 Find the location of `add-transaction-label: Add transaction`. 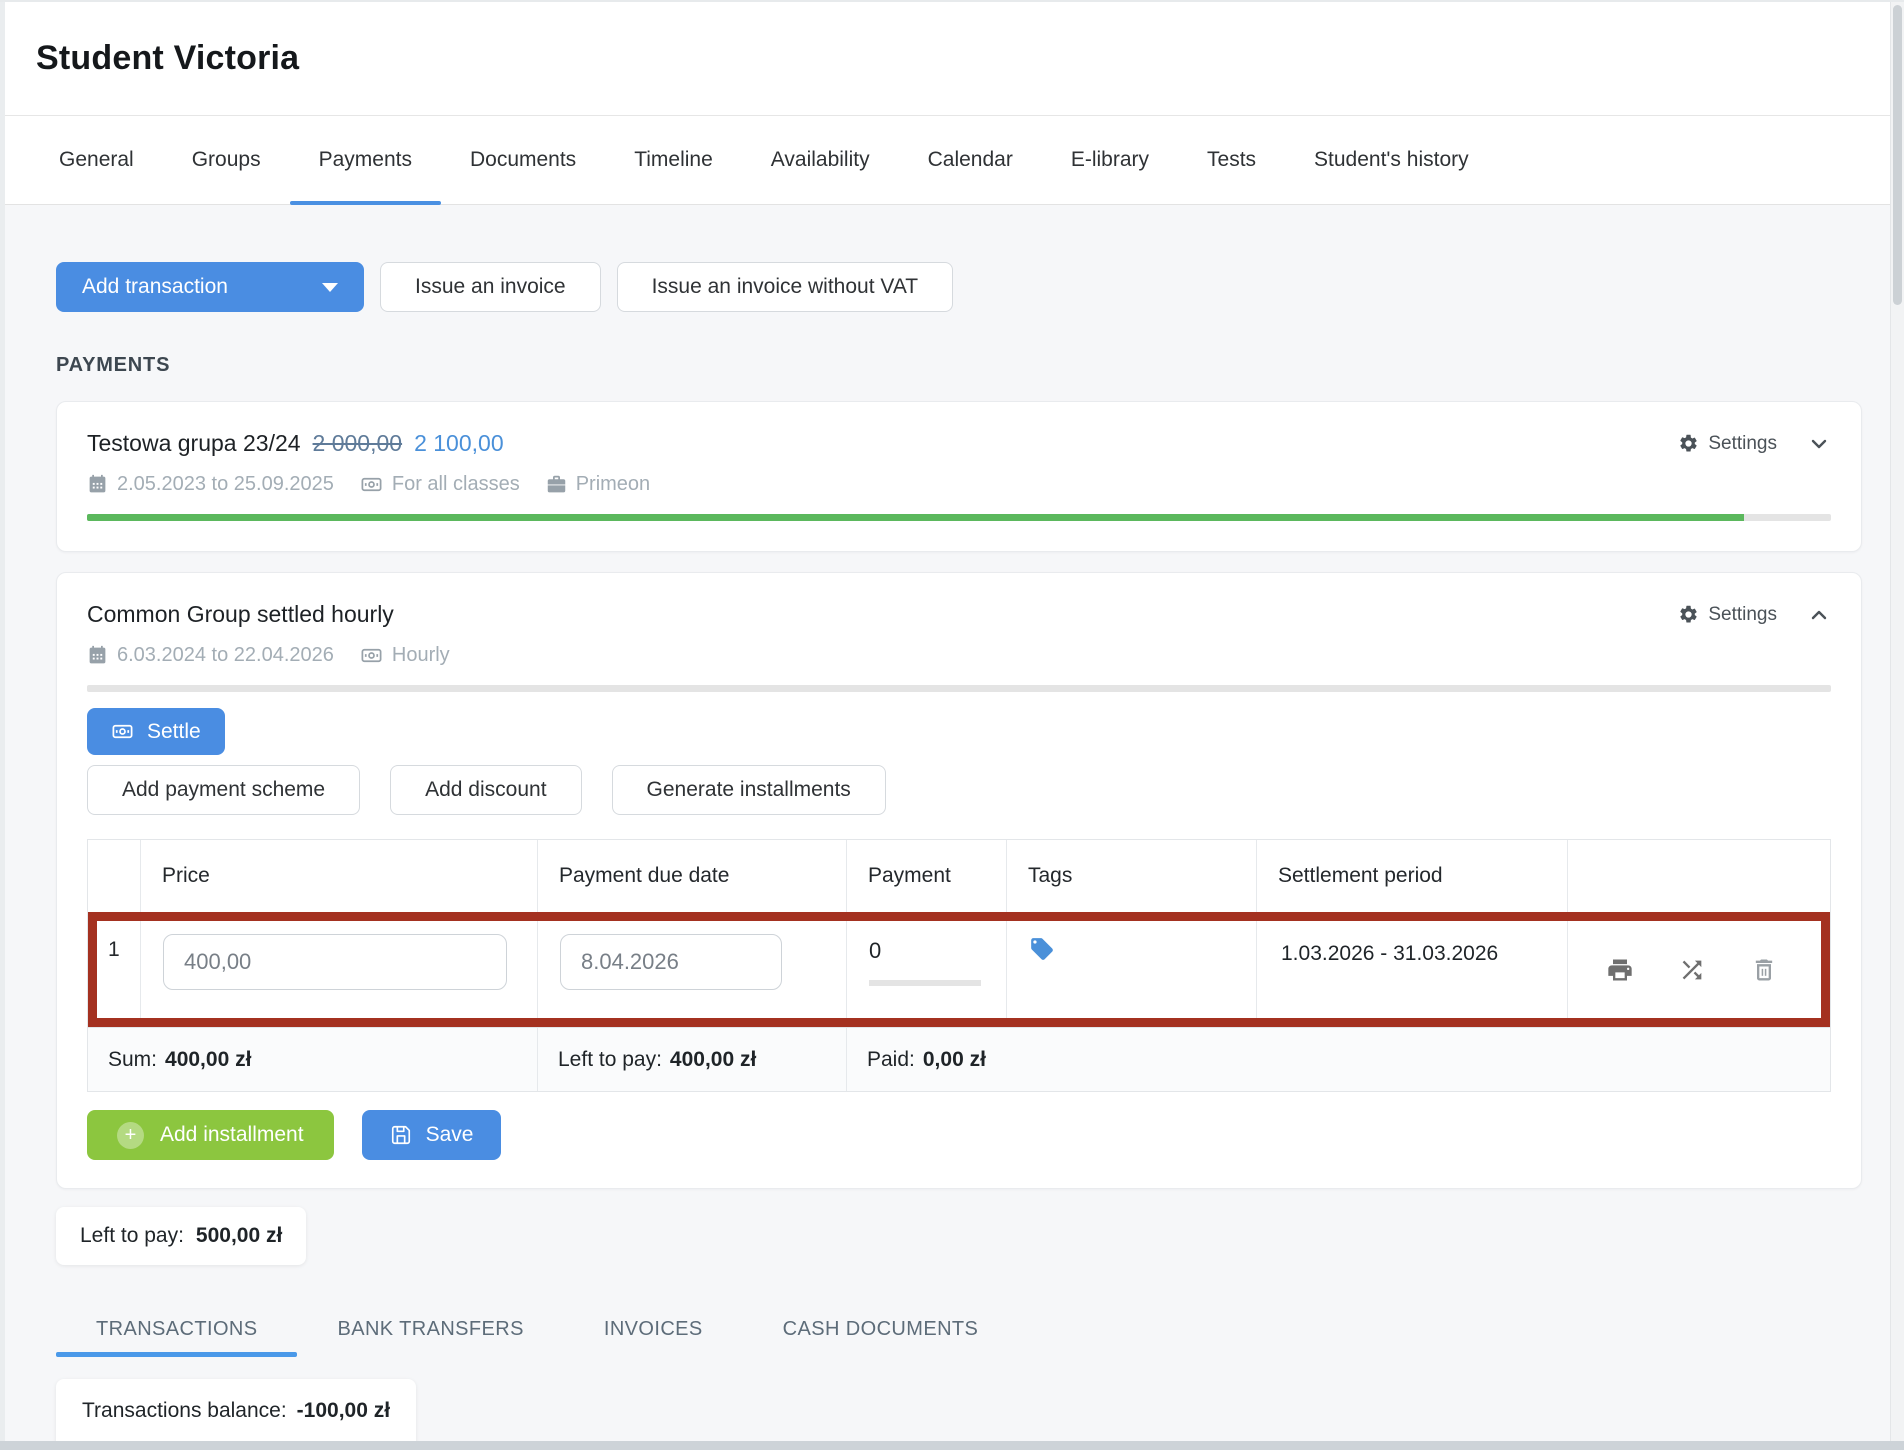

add-transaction-label: Add transaction is located at coordinates (155, 286).